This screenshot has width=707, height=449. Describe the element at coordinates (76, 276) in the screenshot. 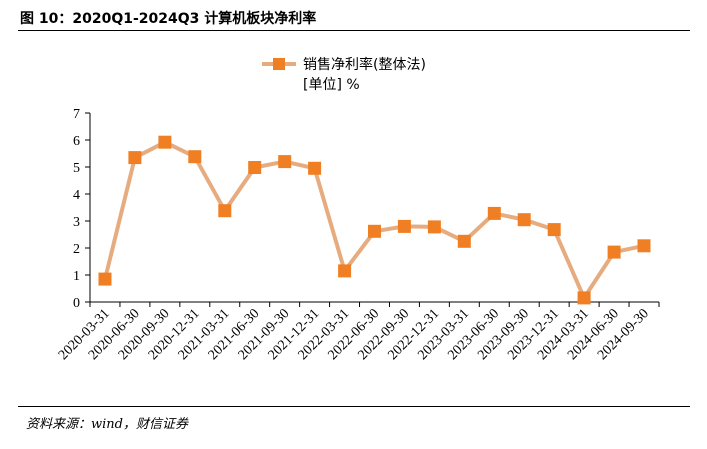

I see `y-tick-label: 1` at that location.